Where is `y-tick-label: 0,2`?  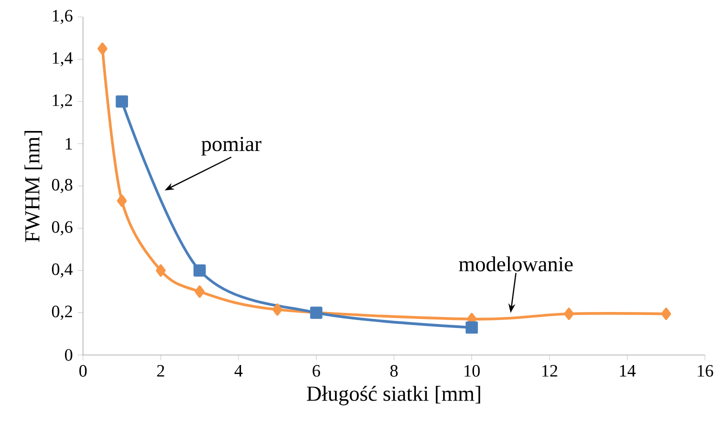 y-tick-label: 0,2 is located at coordinates (62, 313).